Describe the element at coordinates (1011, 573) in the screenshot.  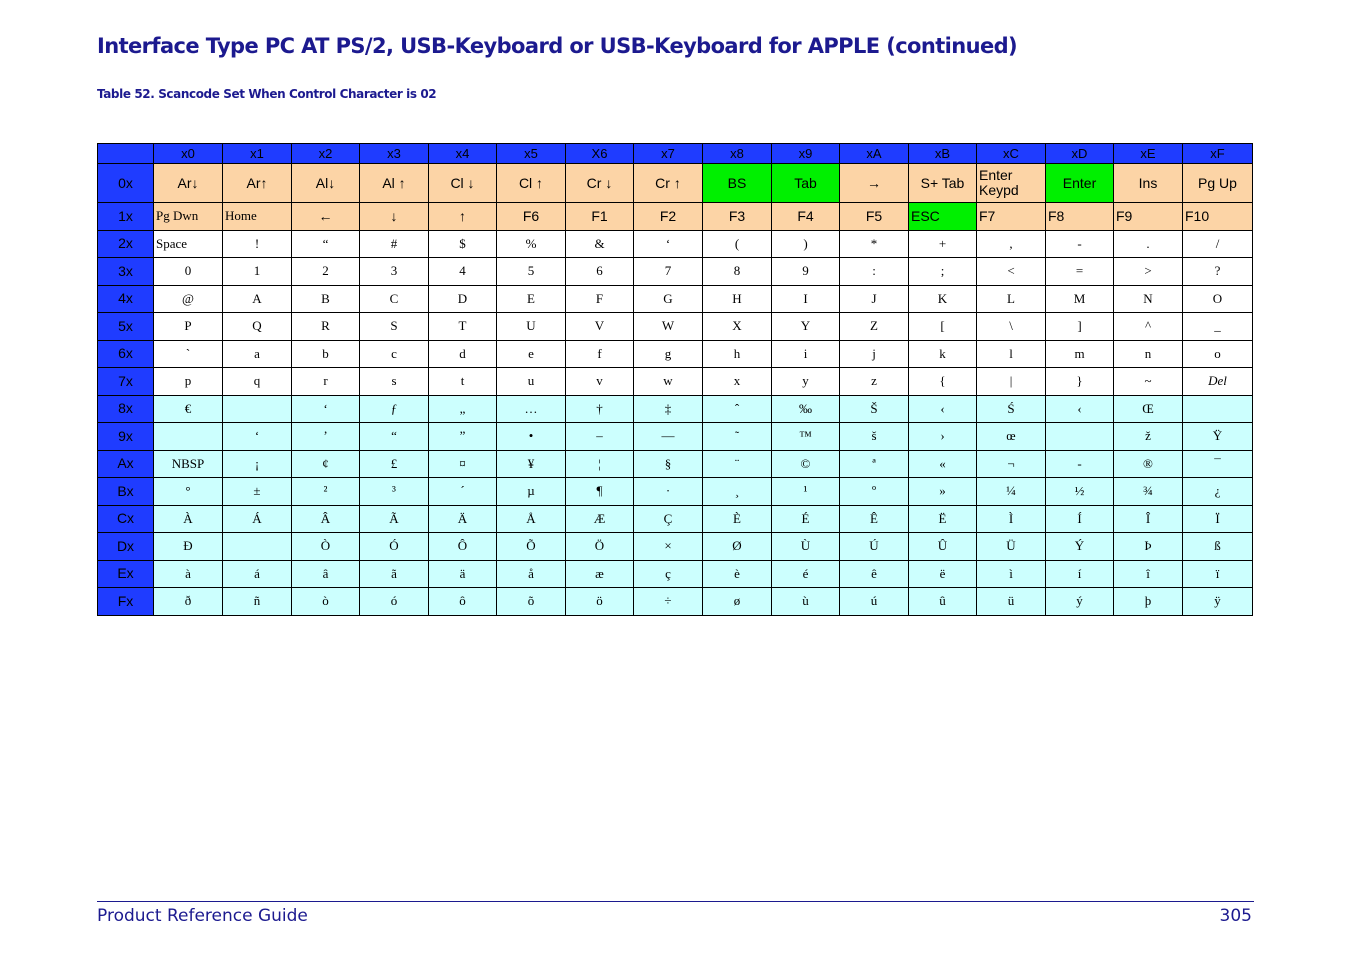
I see `code-cell: ì` at that location.